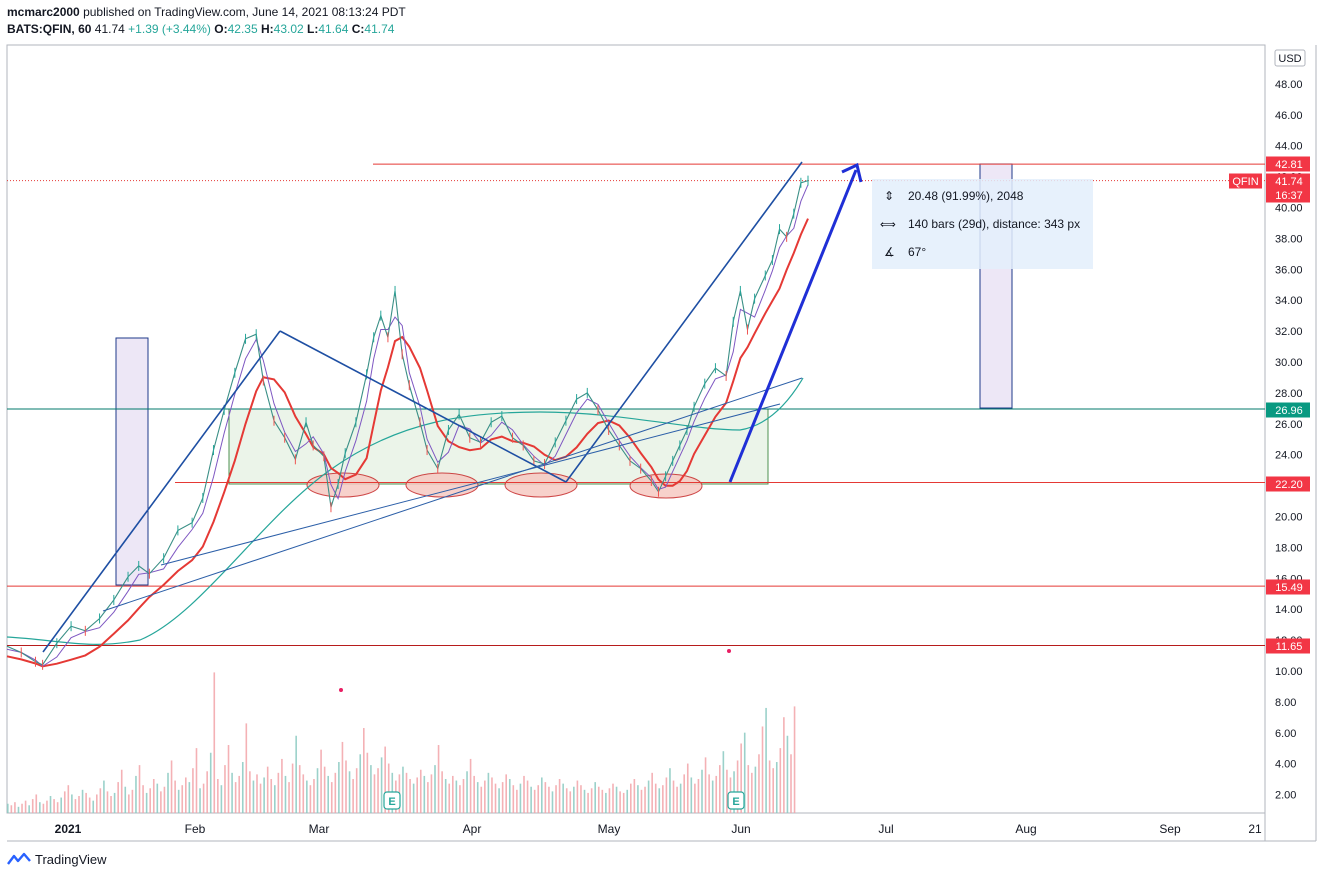  I want to click on currency-label: USD, so click(1289, 59).